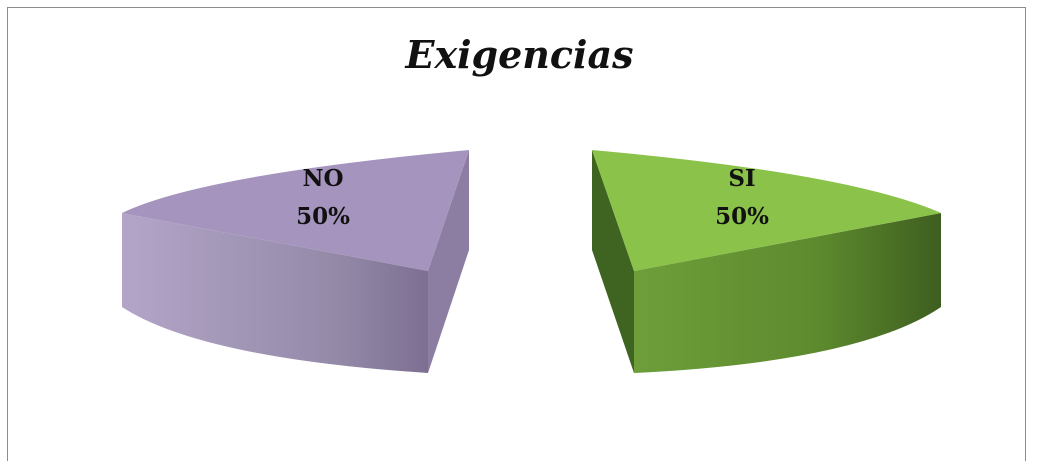  What do you see at coordinates (519, 54) in the screenshot?
I see `chart-title: Exigencias` at bounding box center [519, 54].